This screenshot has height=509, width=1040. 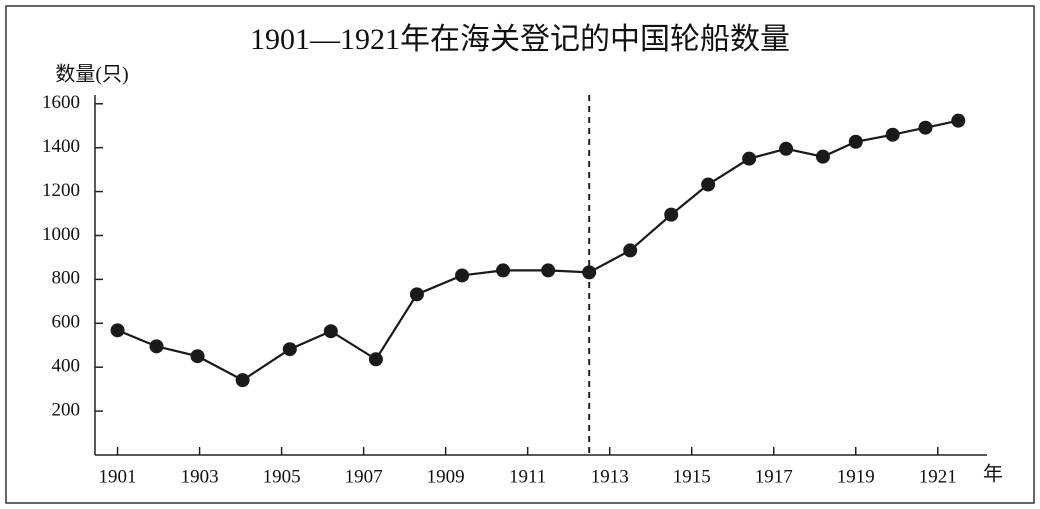 I want to click on x-tick-label: 1919, so click(x=856, y=476).